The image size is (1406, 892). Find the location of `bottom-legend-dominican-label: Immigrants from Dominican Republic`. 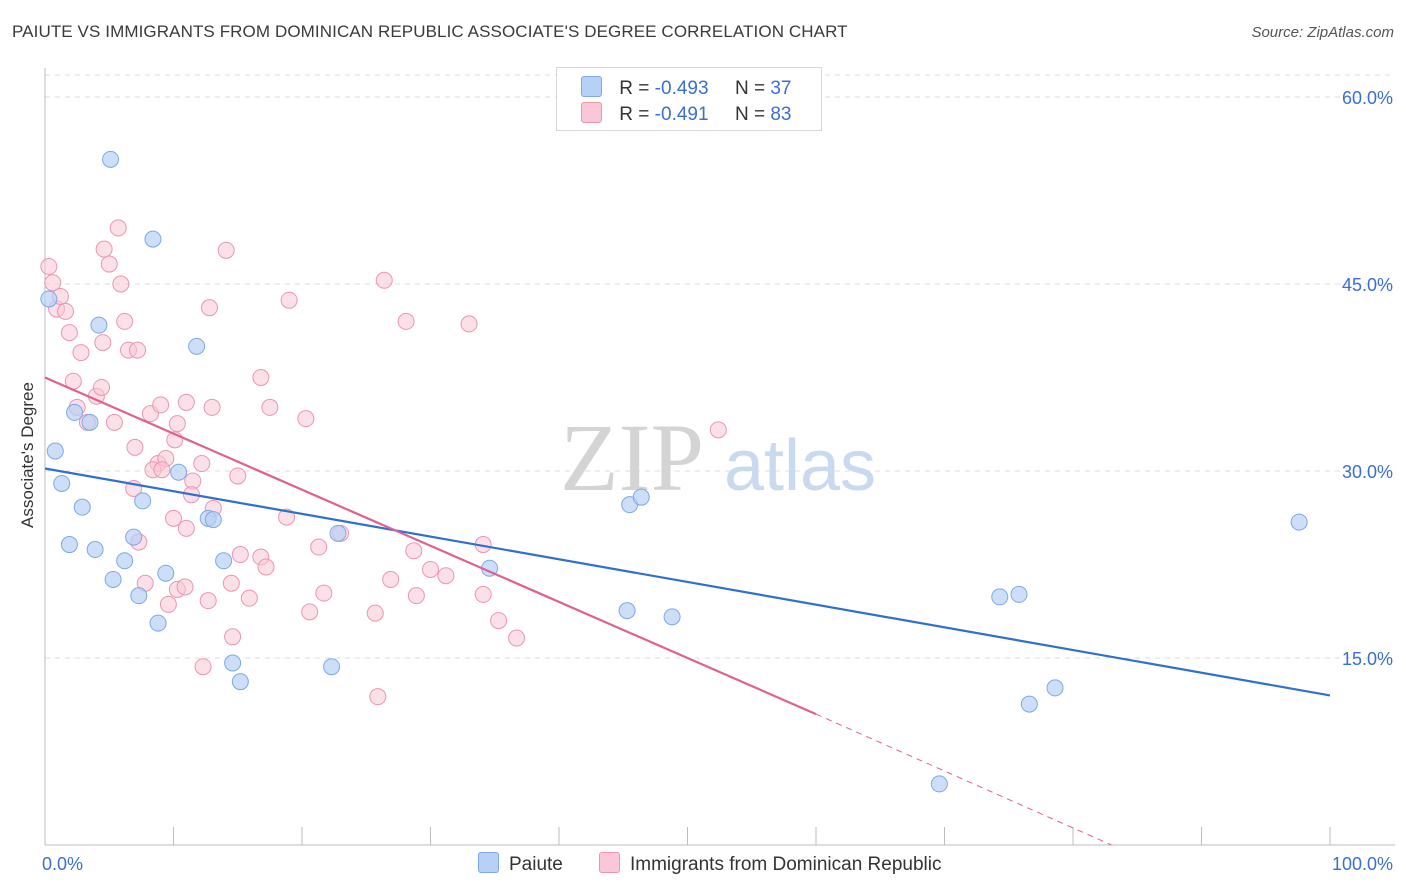

bottom-legend-dominican-label: Immigrants from Dominican Republic is located at coordinates (786, 864).